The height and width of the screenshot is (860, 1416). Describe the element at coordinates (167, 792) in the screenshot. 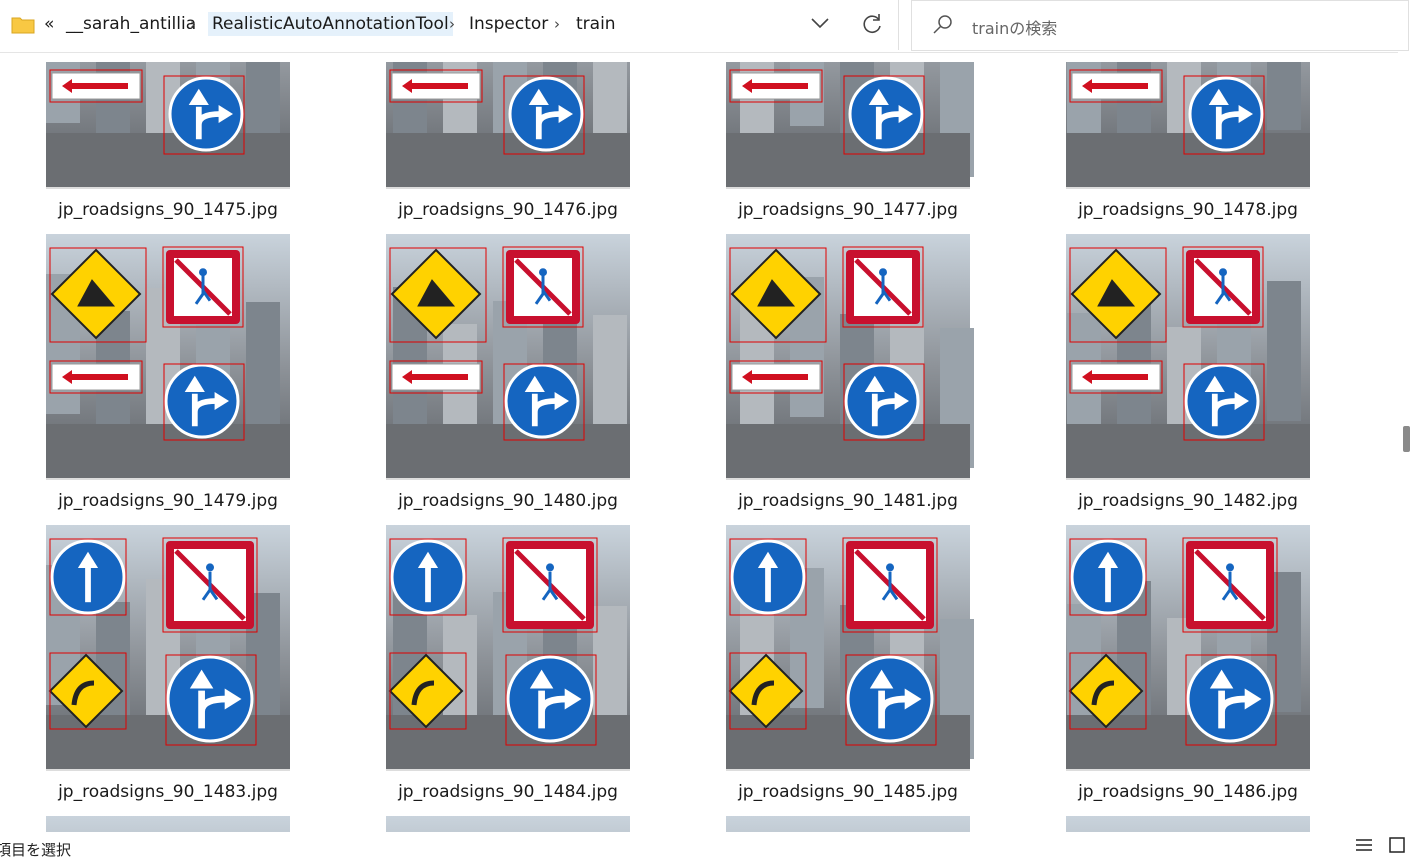

I see `file-name: jp_roadsigns_90_1483.jpg` at that location.